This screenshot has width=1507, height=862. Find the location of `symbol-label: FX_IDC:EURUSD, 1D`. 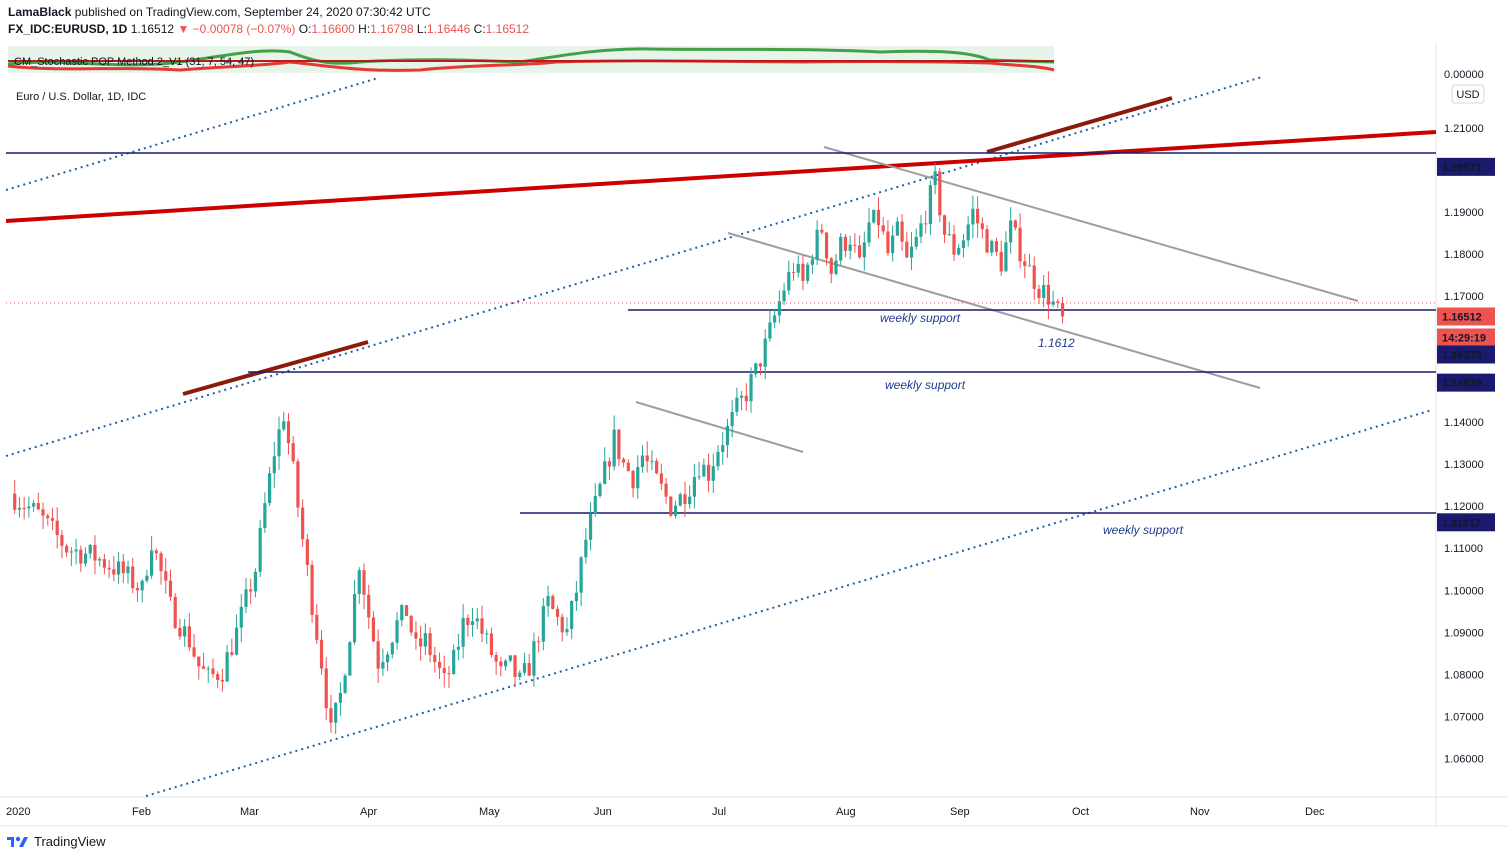

symbol-label: FX_IDC:EURUSD, 1D is located at coordinates (68, 29).